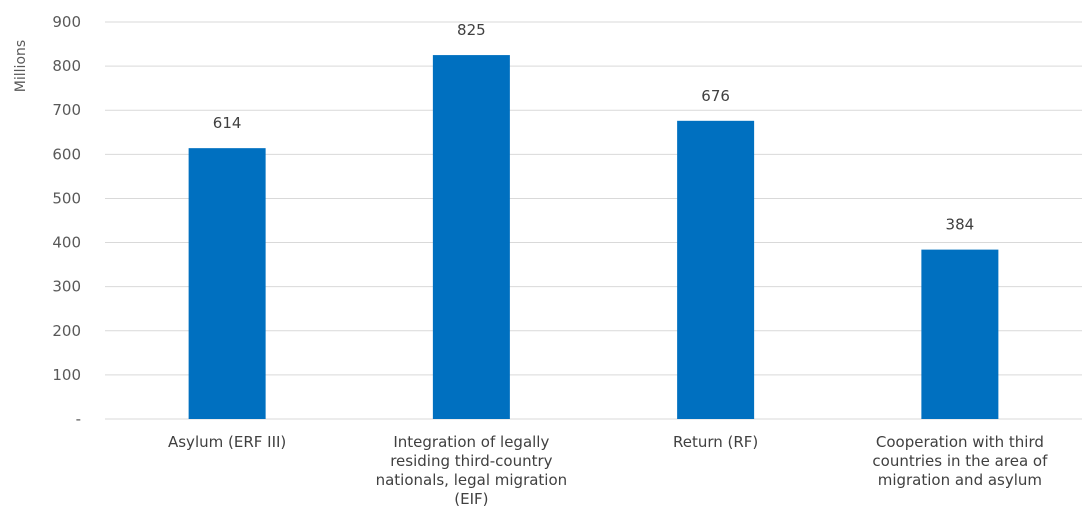 The height and width of the screenshot is (519, 1084). What do you see at coordinates (66, 220) in the screenshot?
I see `y-axis-ticks: - 100 200 300 400 500 600 700 800 900` at bounding box center [66, 220].